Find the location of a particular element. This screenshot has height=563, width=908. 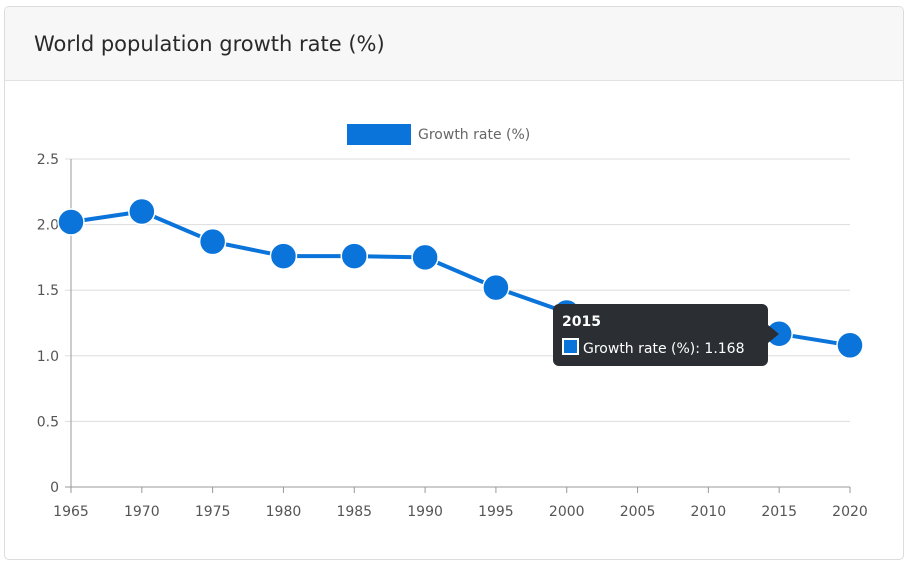

chart-title: World population growth rate (%) is located at coordinates (209, 43).